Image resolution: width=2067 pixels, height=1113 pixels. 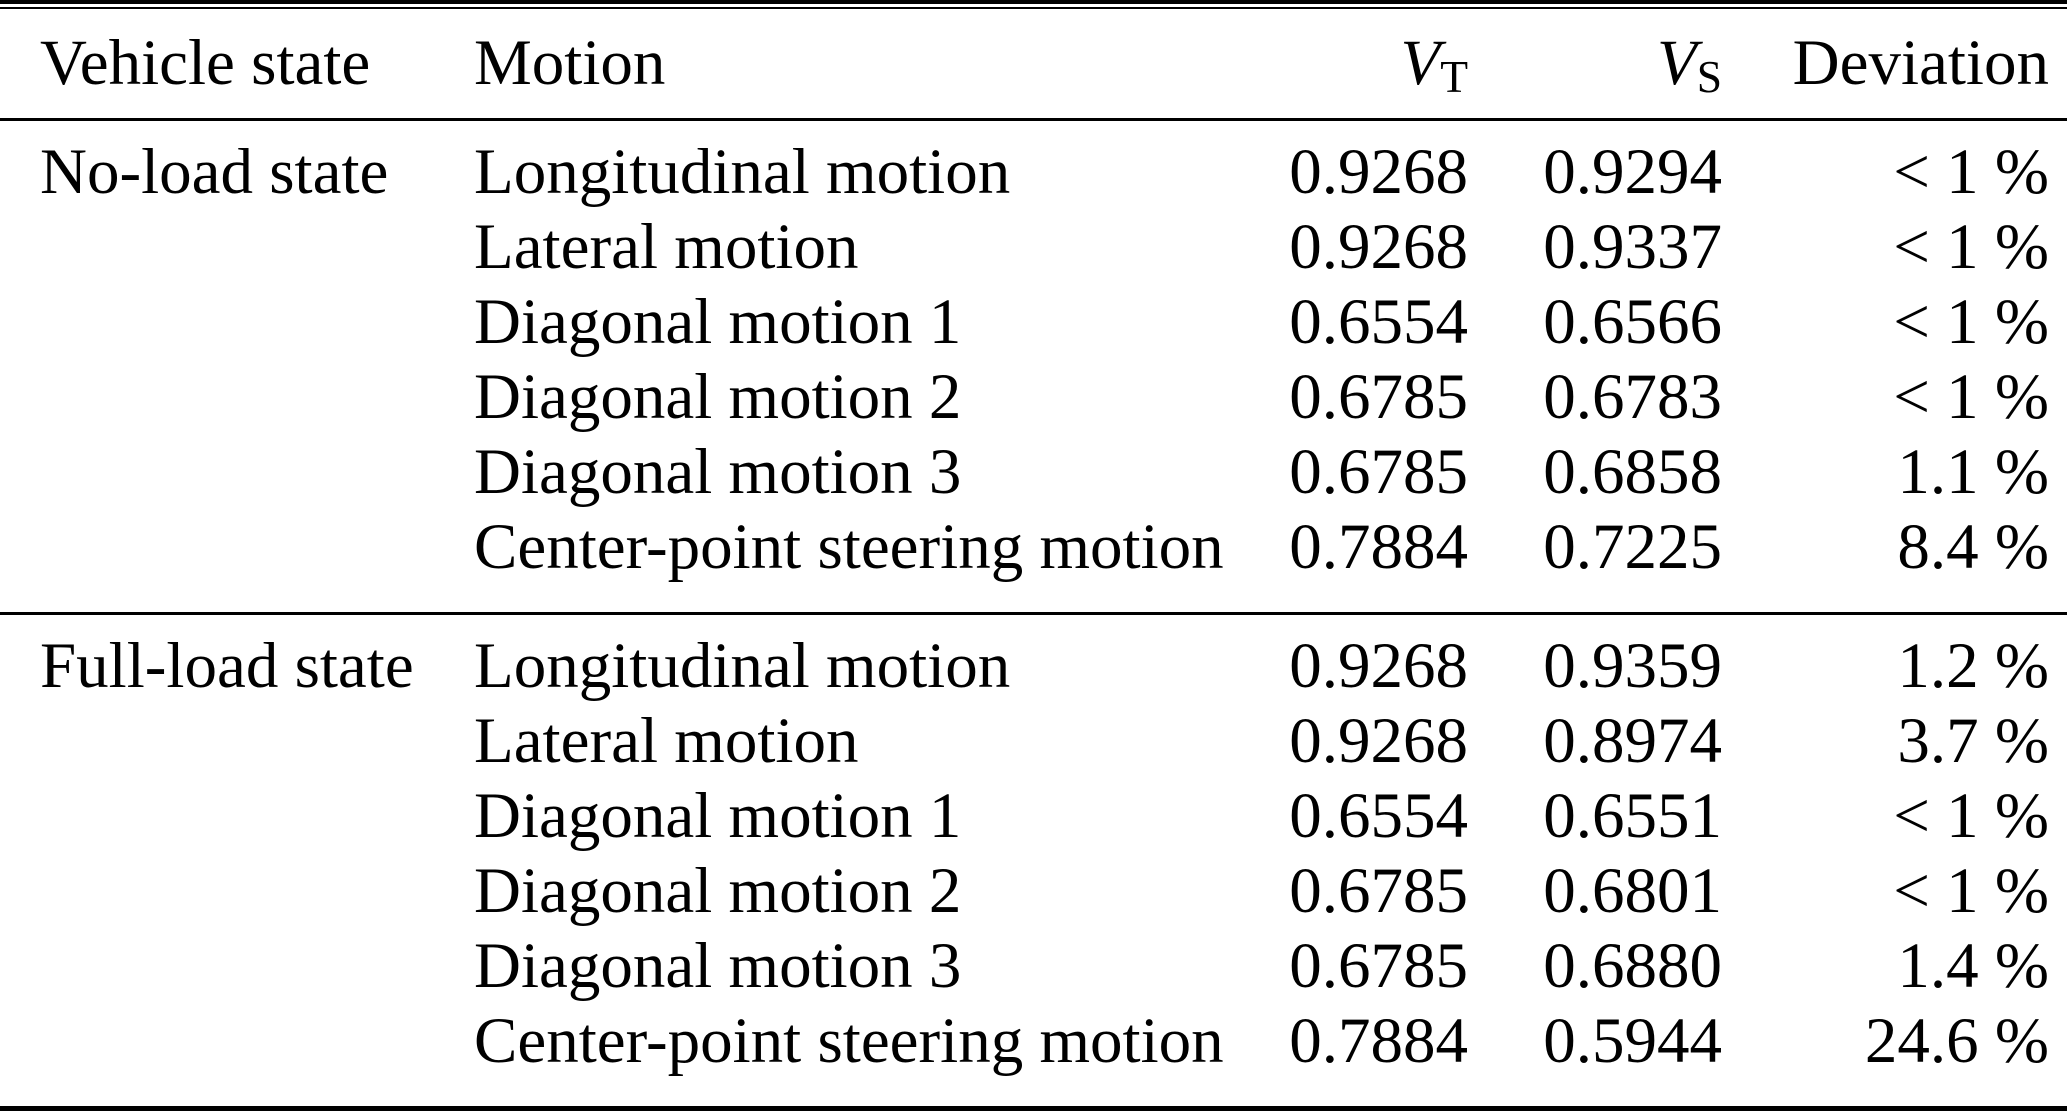 I want to click on section-separator-rule, so click(x=1033, y=613).